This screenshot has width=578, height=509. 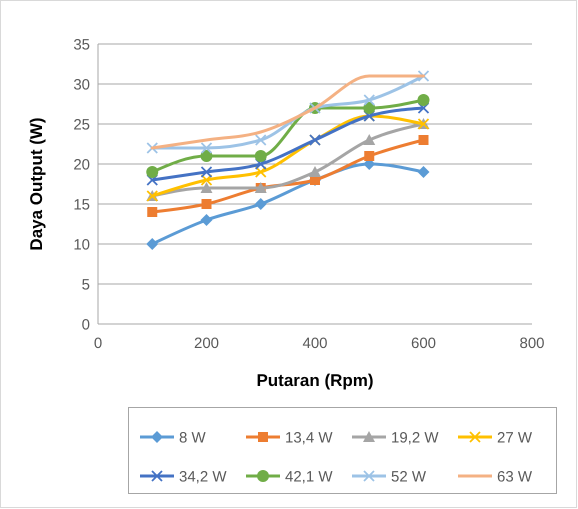 What do you see at coordinates (86, 285) in the screenshot?
I see `y-tick-label: 5` at bounding box center [86, 285].